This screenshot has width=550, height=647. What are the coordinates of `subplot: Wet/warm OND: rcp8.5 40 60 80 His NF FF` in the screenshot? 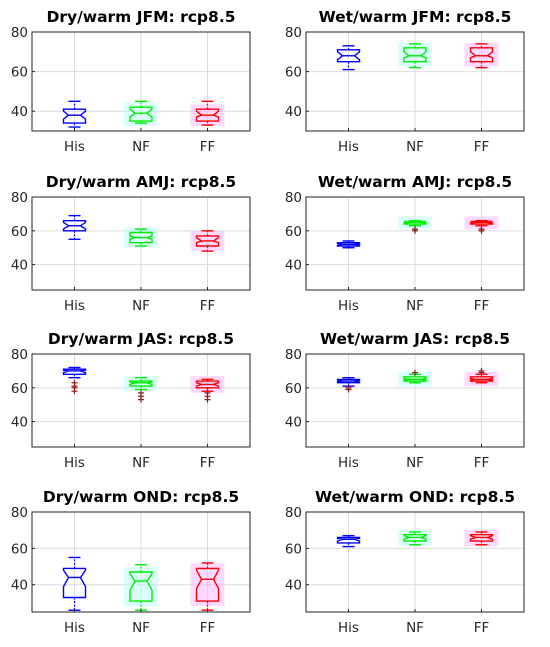 It's located at (405, 562).